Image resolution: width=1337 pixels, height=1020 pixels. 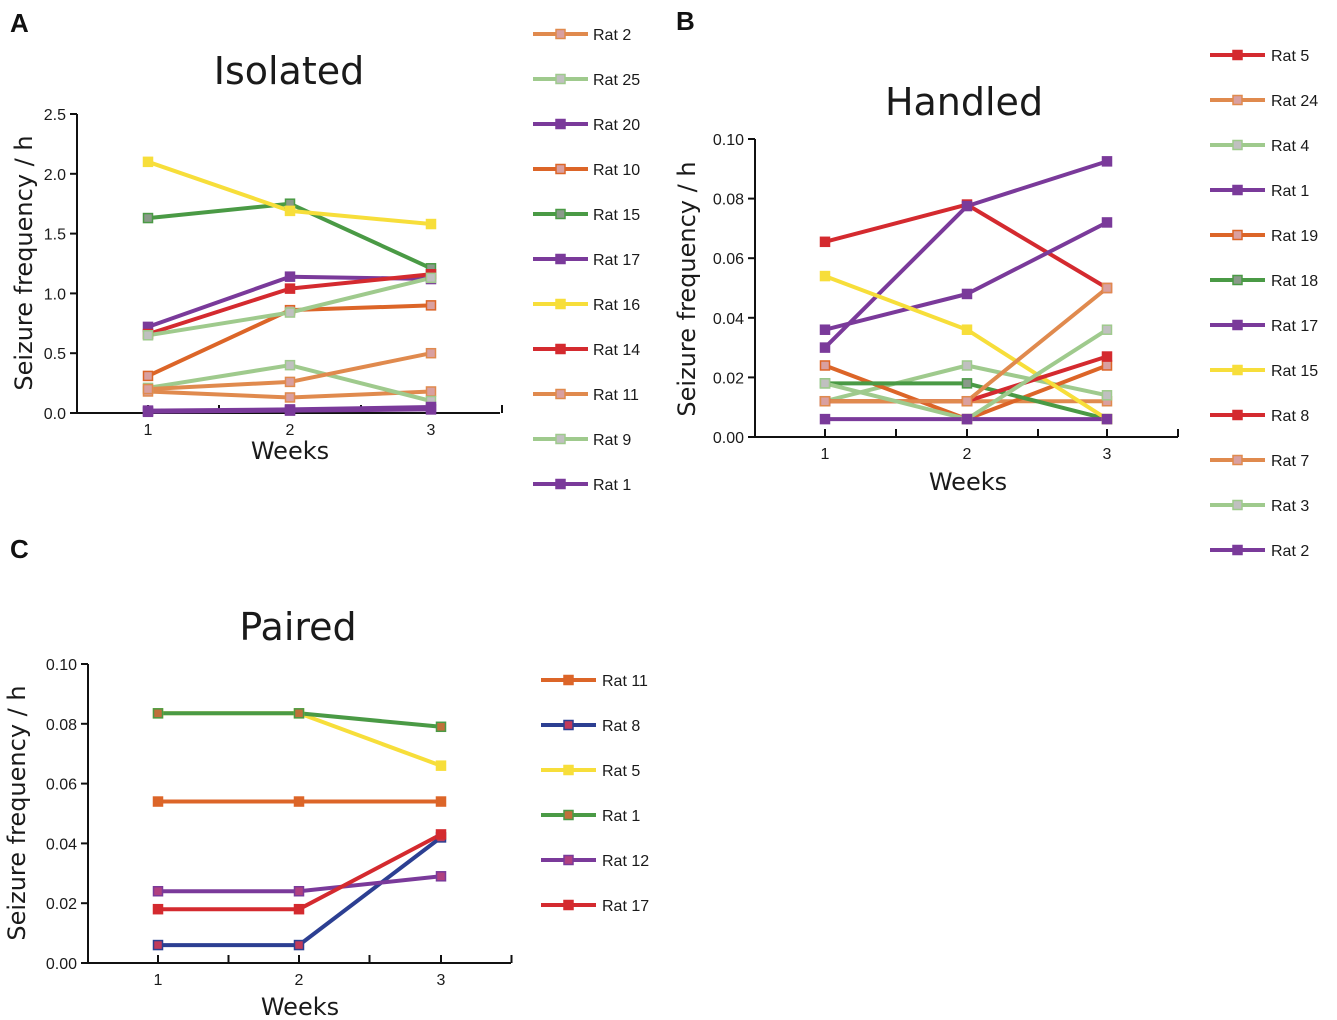 I want to click on y-tick-label: 0.06, so click(x=61, y=785).